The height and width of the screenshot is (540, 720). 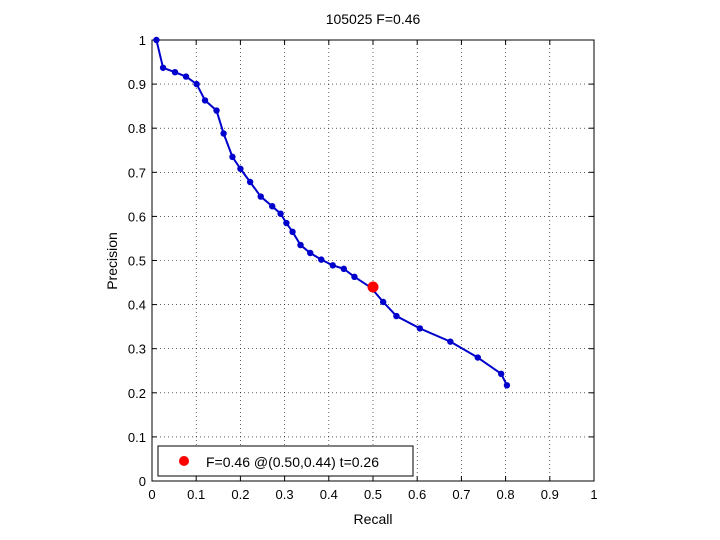 What do you see at coordinates (137, 172) in the screenshot?
I see `y-tick-label: 0.7` at bounding box center [137, 172].